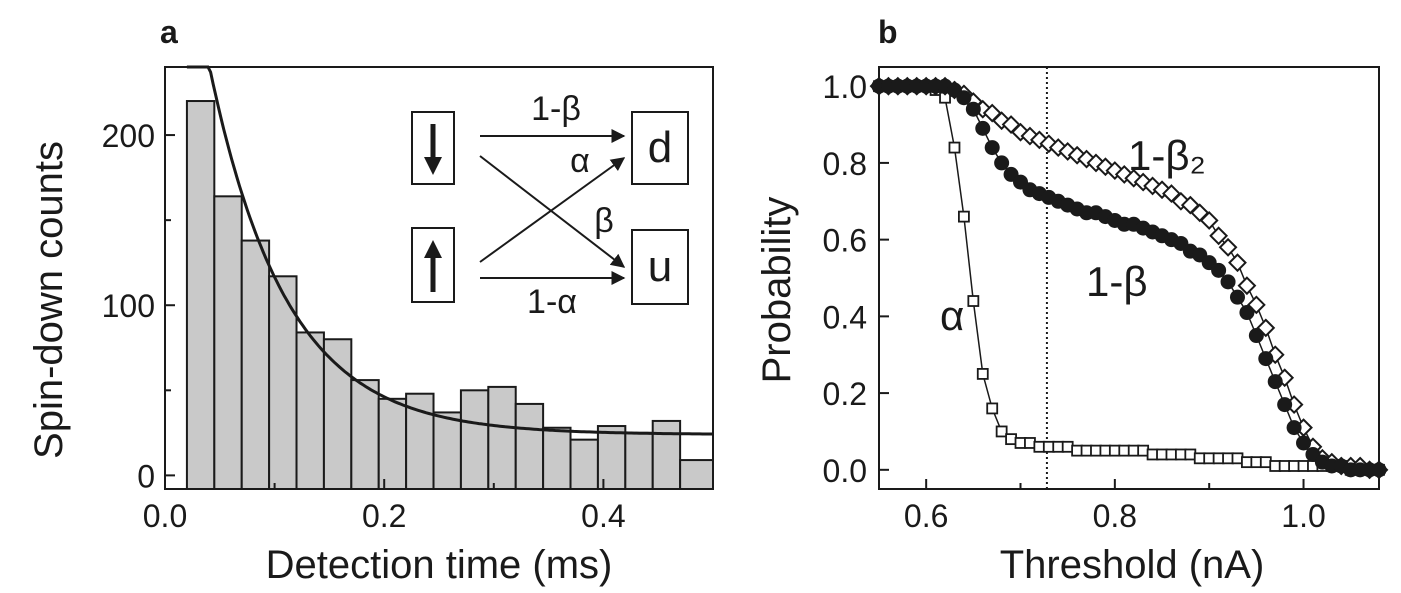 The height and width of the screenshot is (593, 1401). Describe the element at coordinates (146, 476) in the screenshot. I see `y-tick-label: 0` at that location.